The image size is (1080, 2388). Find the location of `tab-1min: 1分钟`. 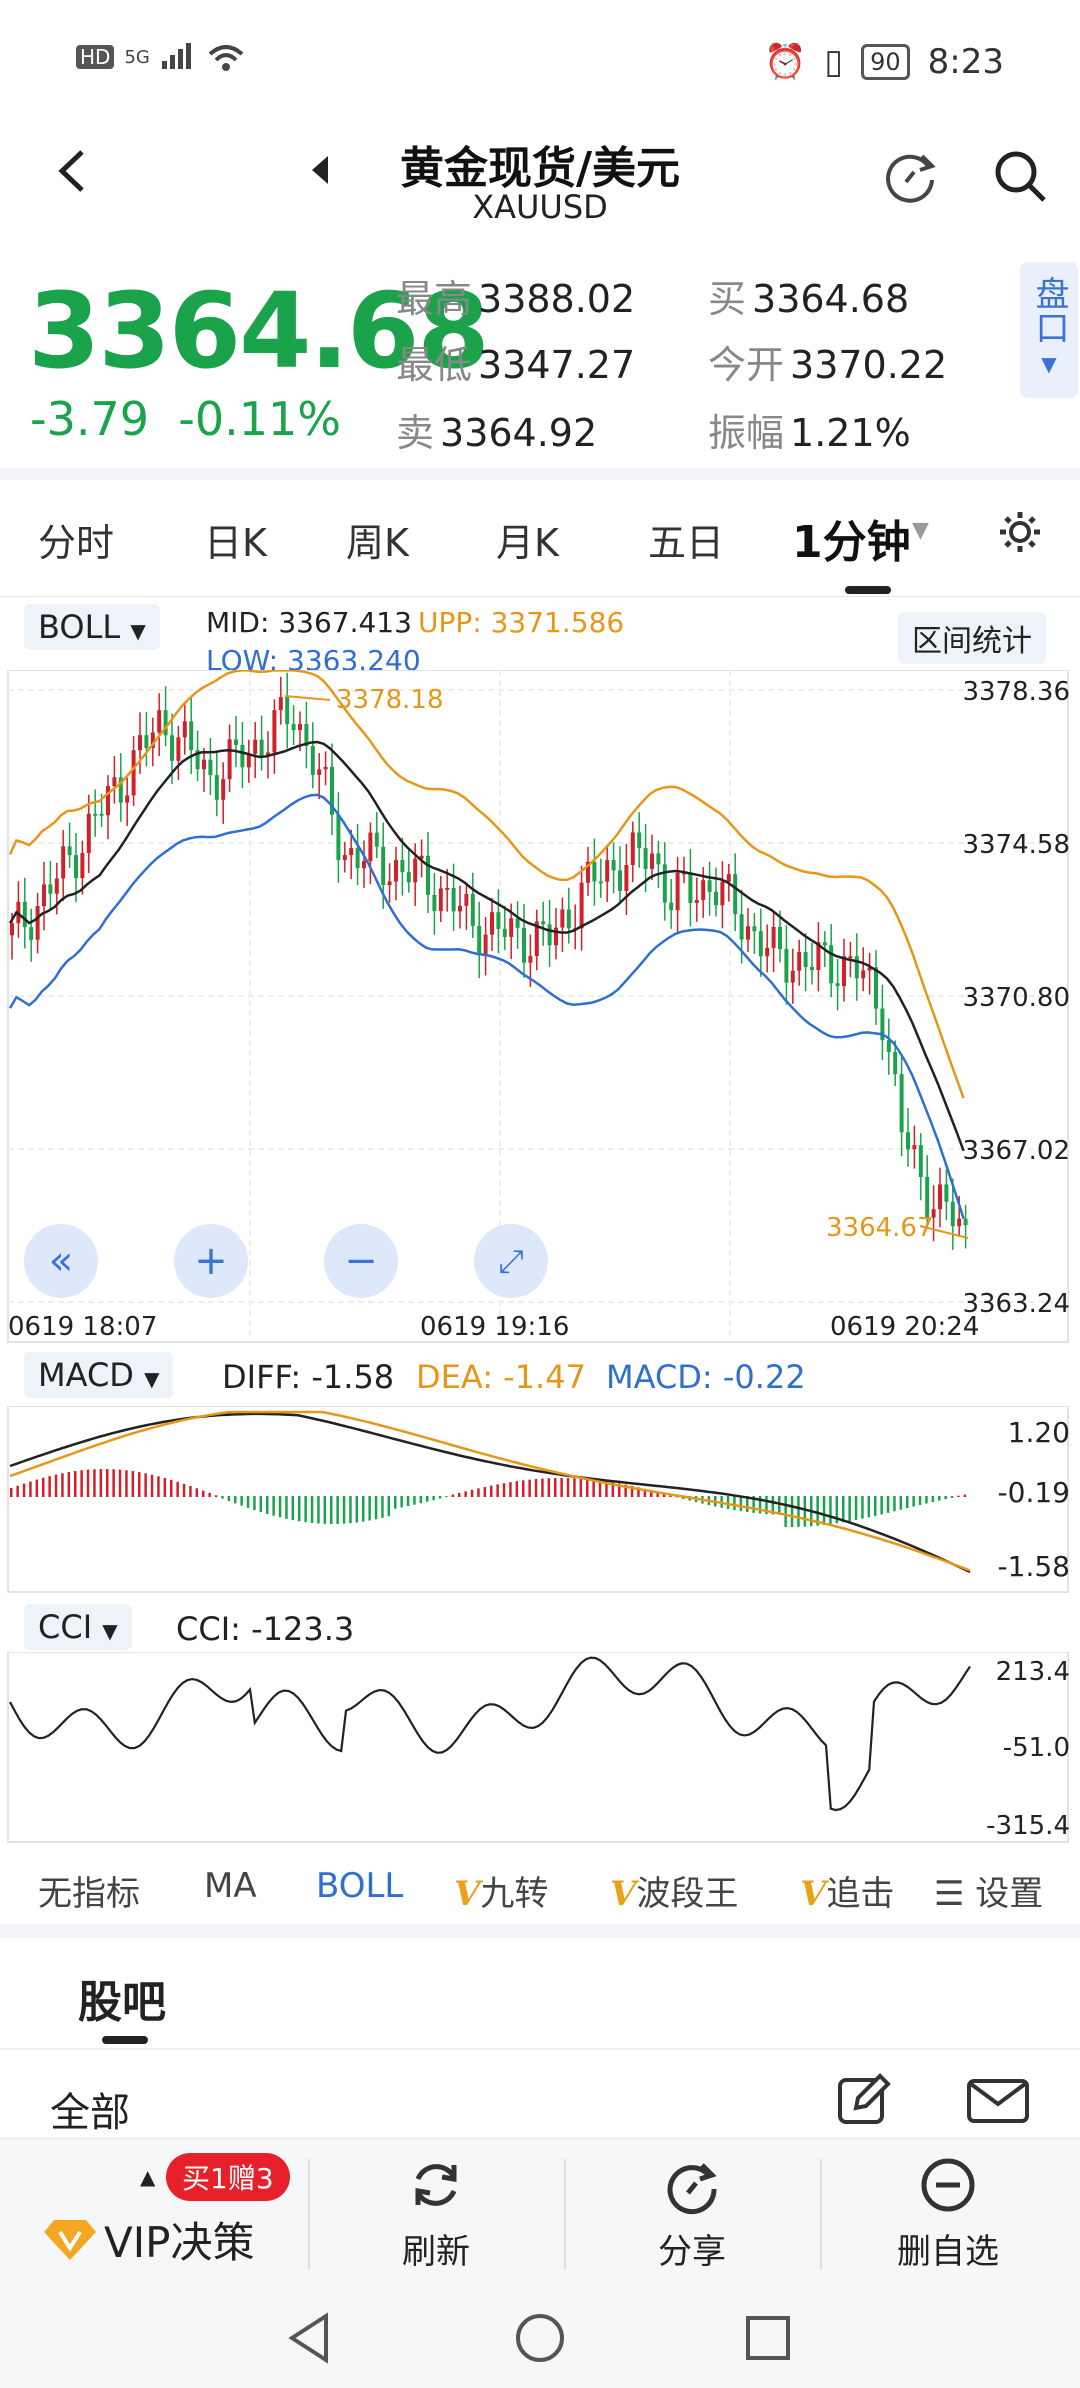

tab-1min: 1分钟 is located at coordinates (851, 542).